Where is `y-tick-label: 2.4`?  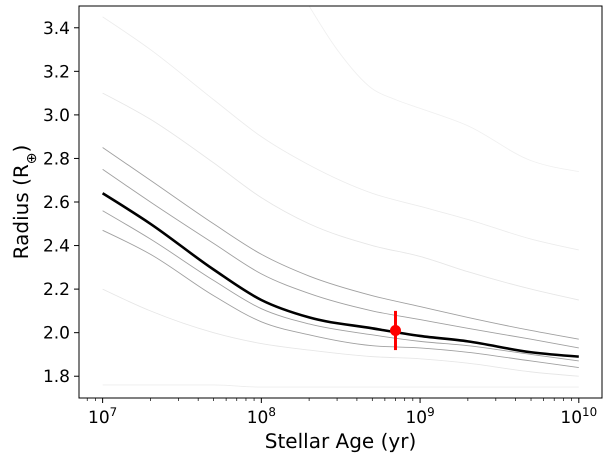
y-tick-label: 2.4 is located at coordinates (56, 246).